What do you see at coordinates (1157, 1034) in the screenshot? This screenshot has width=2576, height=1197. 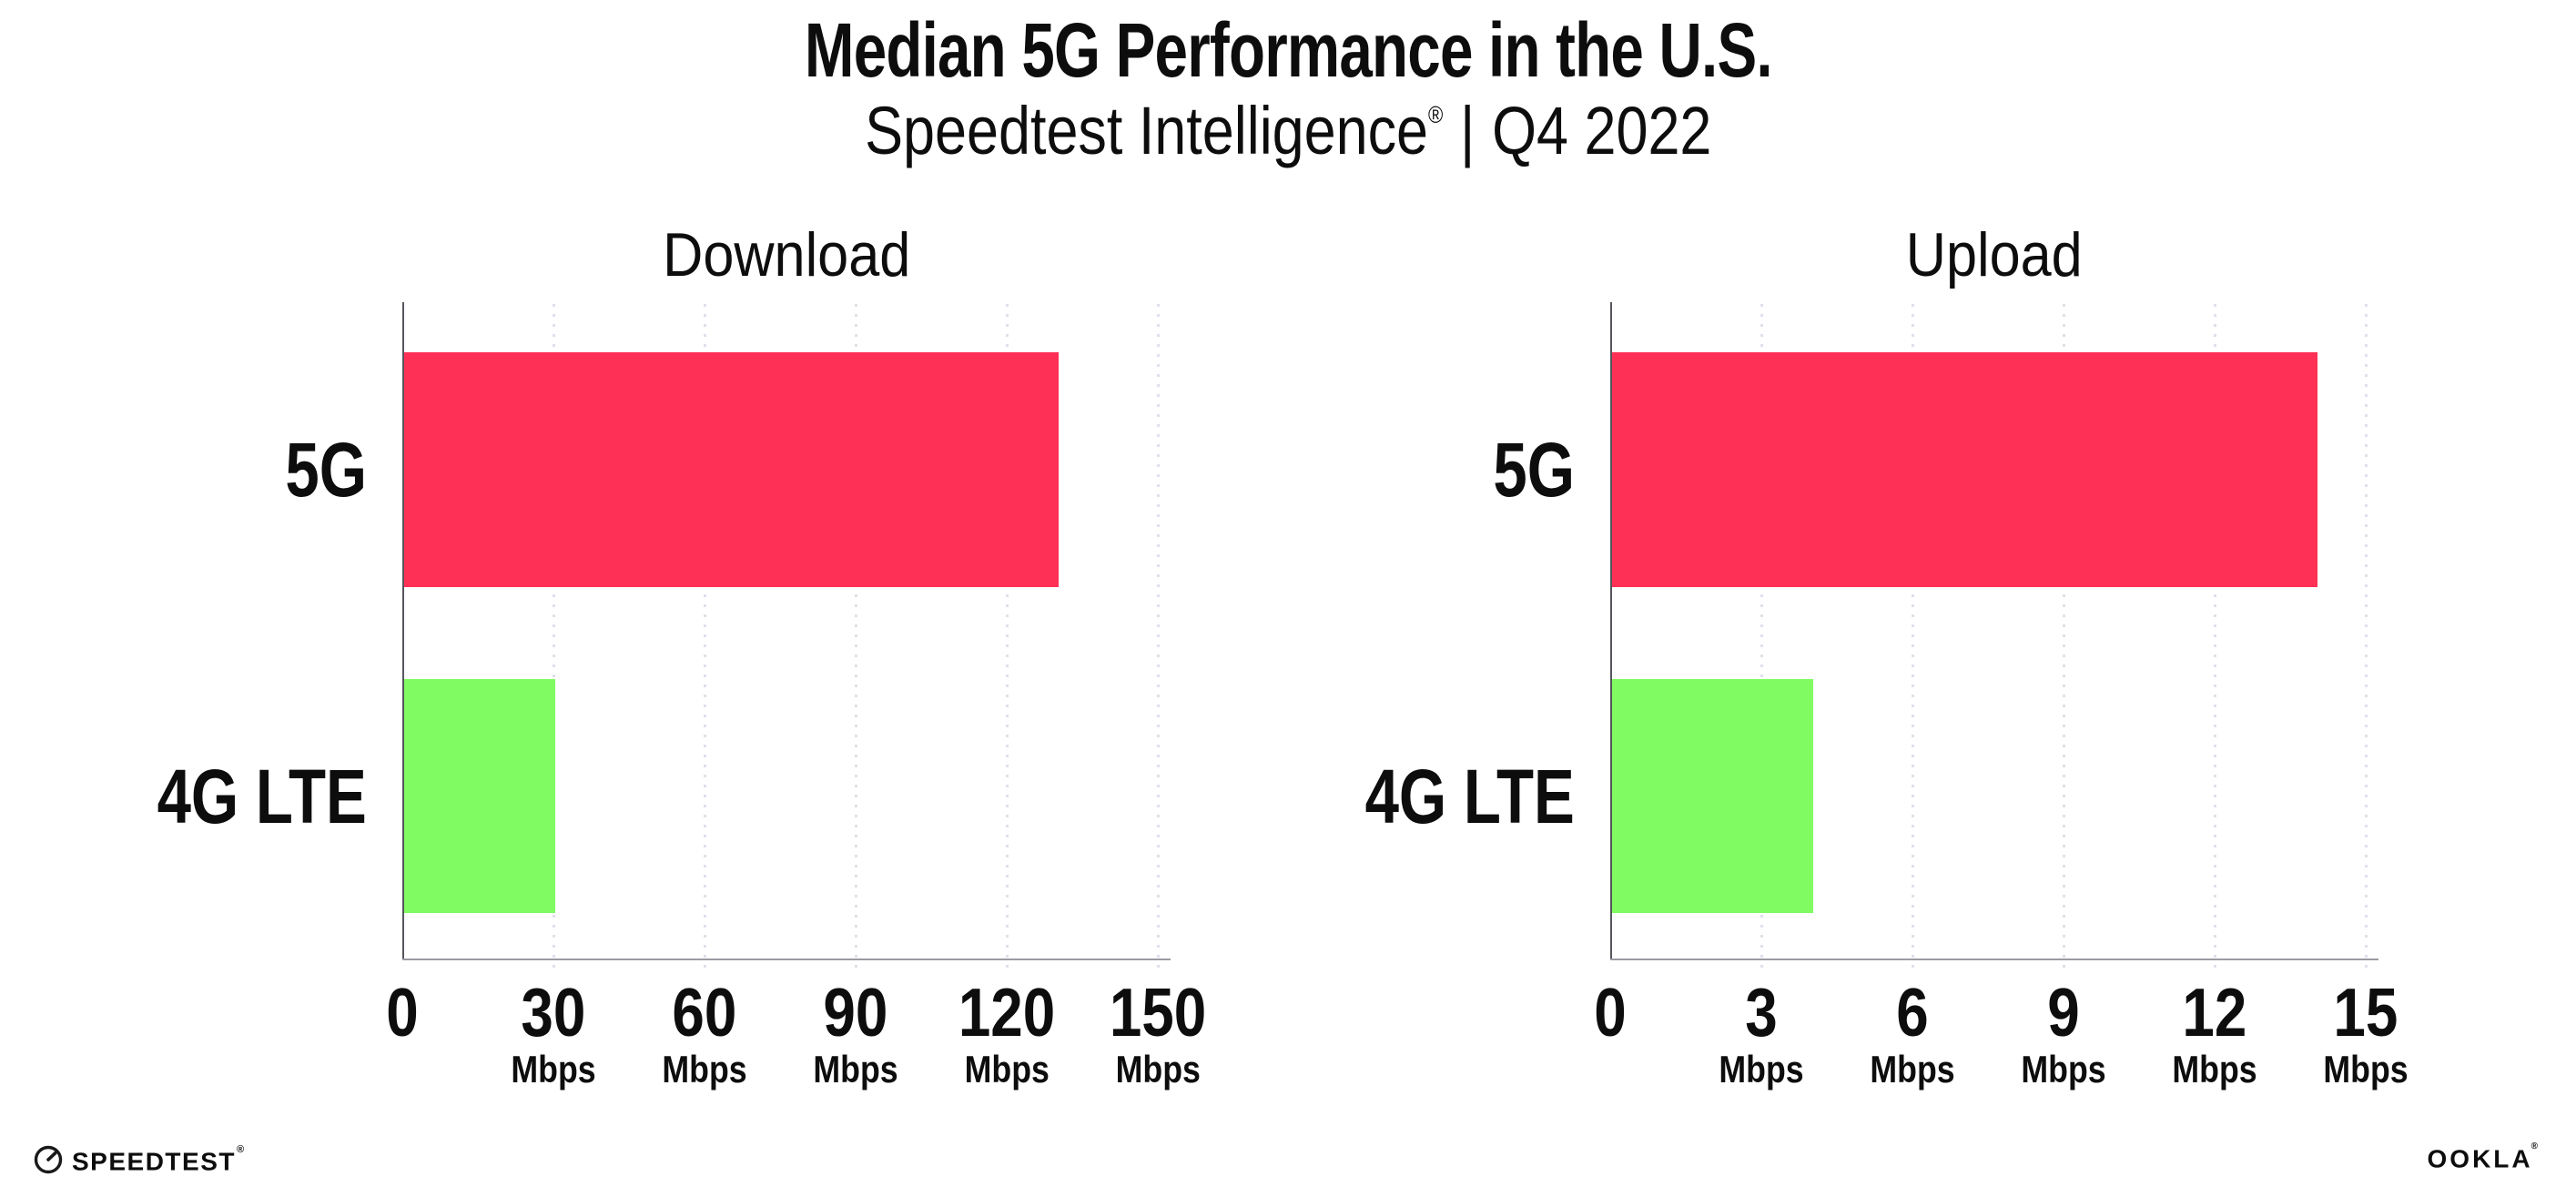 I see `tick-label-150: 150 Mbps` at bounding box center [1157, 1034].